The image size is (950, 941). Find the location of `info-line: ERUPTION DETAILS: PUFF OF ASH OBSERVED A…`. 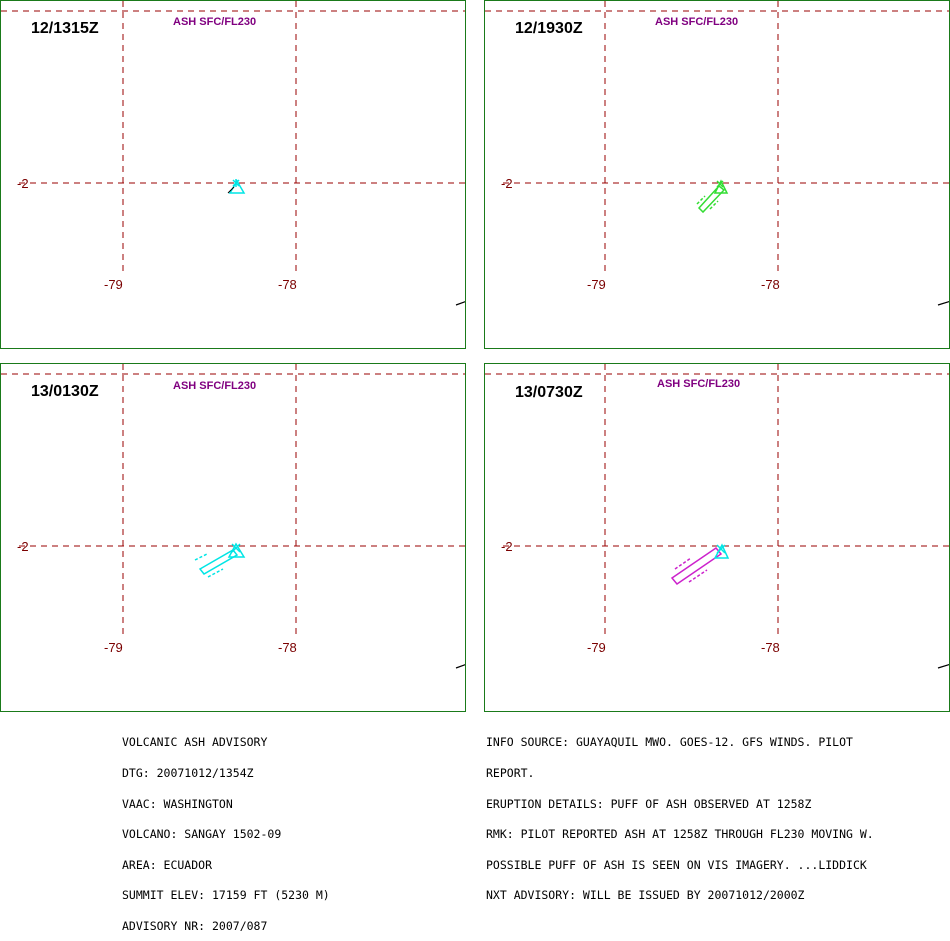

info-line: ERUPTION DETAILS: PUFF OF ASH OBSERVED A… is located at coordinates (649, 803).